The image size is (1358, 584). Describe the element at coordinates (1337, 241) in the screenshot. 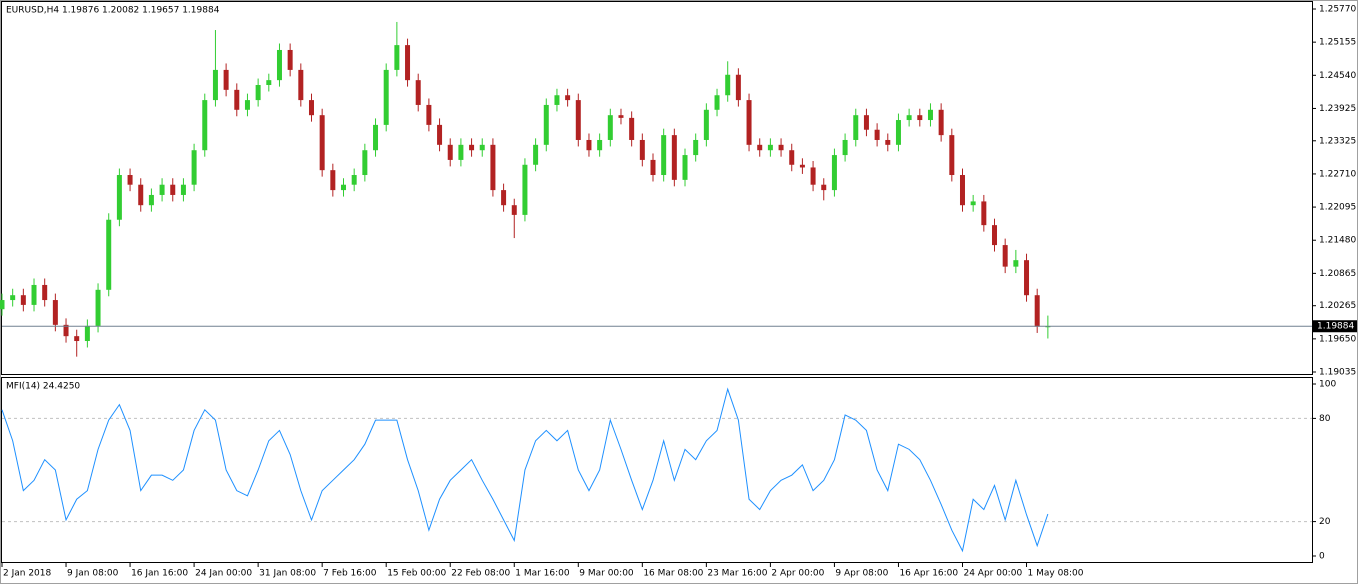

I see `y-tick-label: 1.21480` at that location.